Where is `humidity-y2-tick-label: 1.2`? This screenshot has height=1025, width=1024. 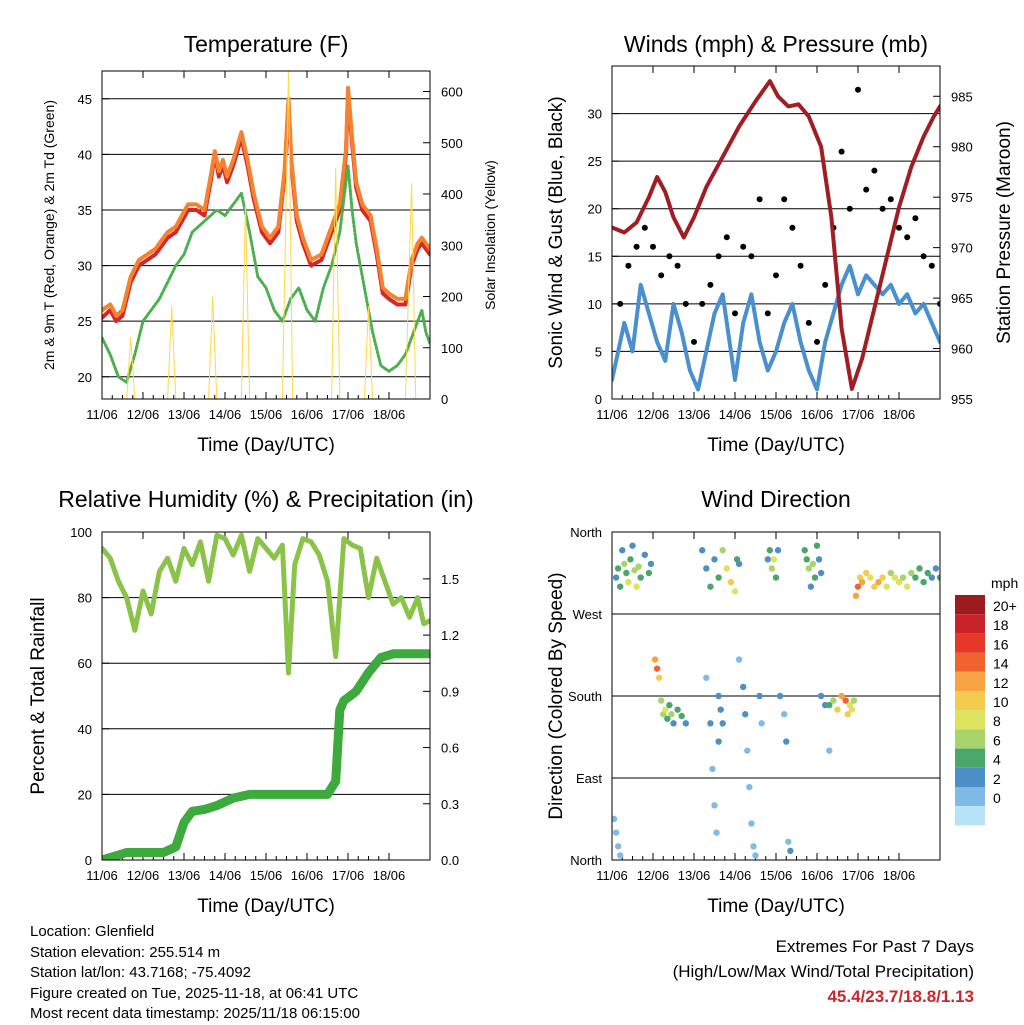 humidity-y2-tick-label: 1.2 is located at coordinates (450, 635).